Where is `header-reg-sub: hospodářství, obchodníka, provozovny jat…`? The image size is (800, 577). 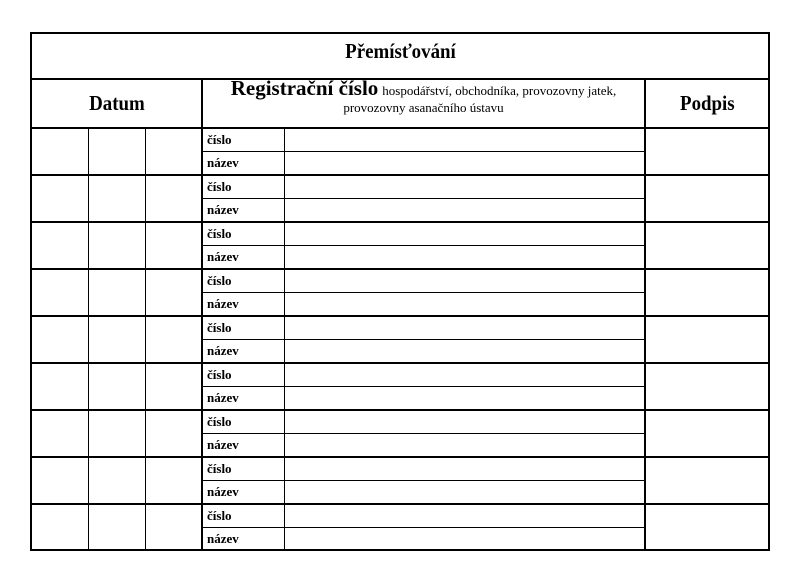
header-reg-sub: hospodářství, obchodníka, provozovny jat… is located at coordinates (480, 99).